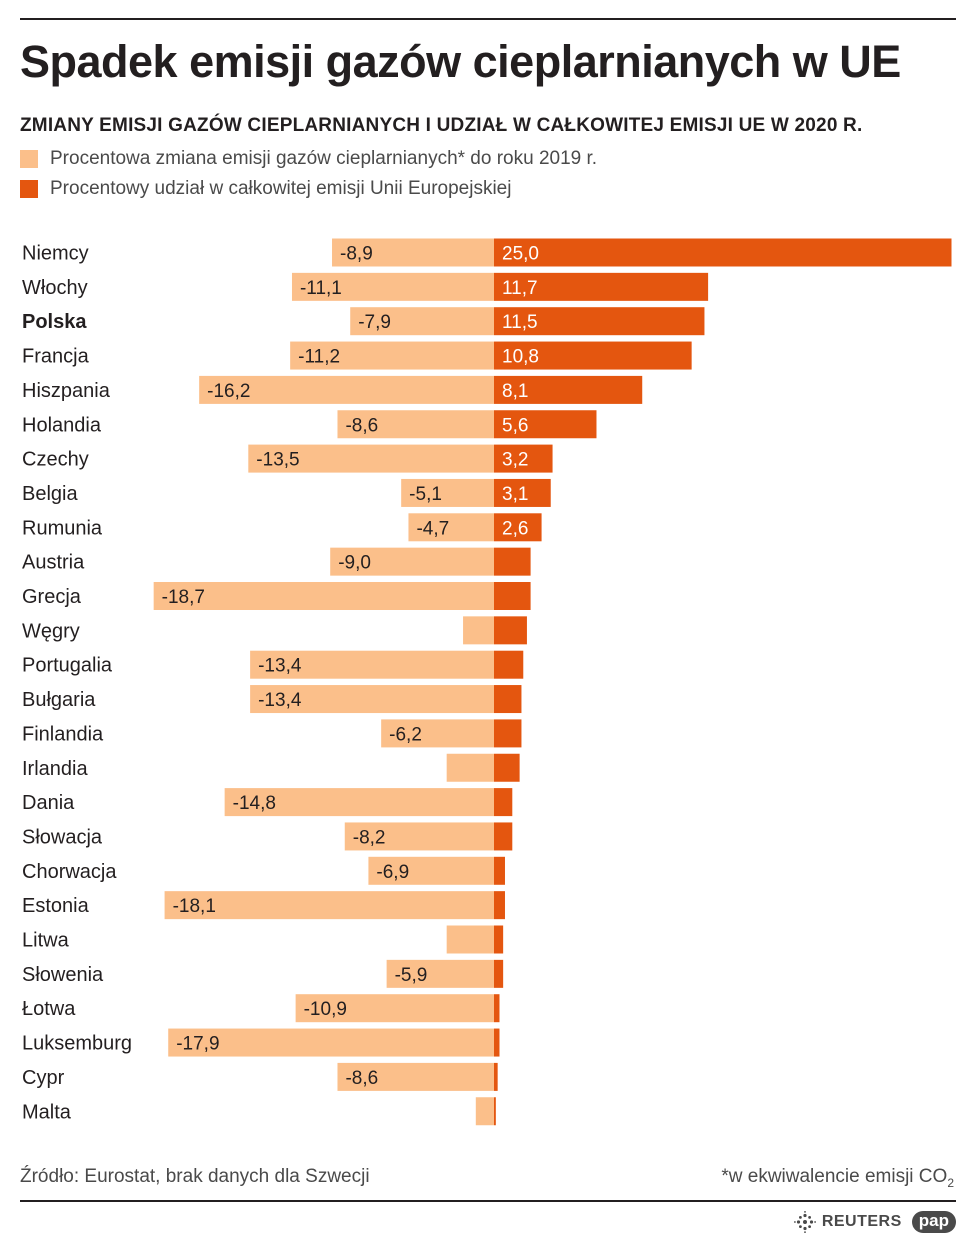 The image size is (976, 1250). I want to click on bar-change-estonia, so click(329, 905).